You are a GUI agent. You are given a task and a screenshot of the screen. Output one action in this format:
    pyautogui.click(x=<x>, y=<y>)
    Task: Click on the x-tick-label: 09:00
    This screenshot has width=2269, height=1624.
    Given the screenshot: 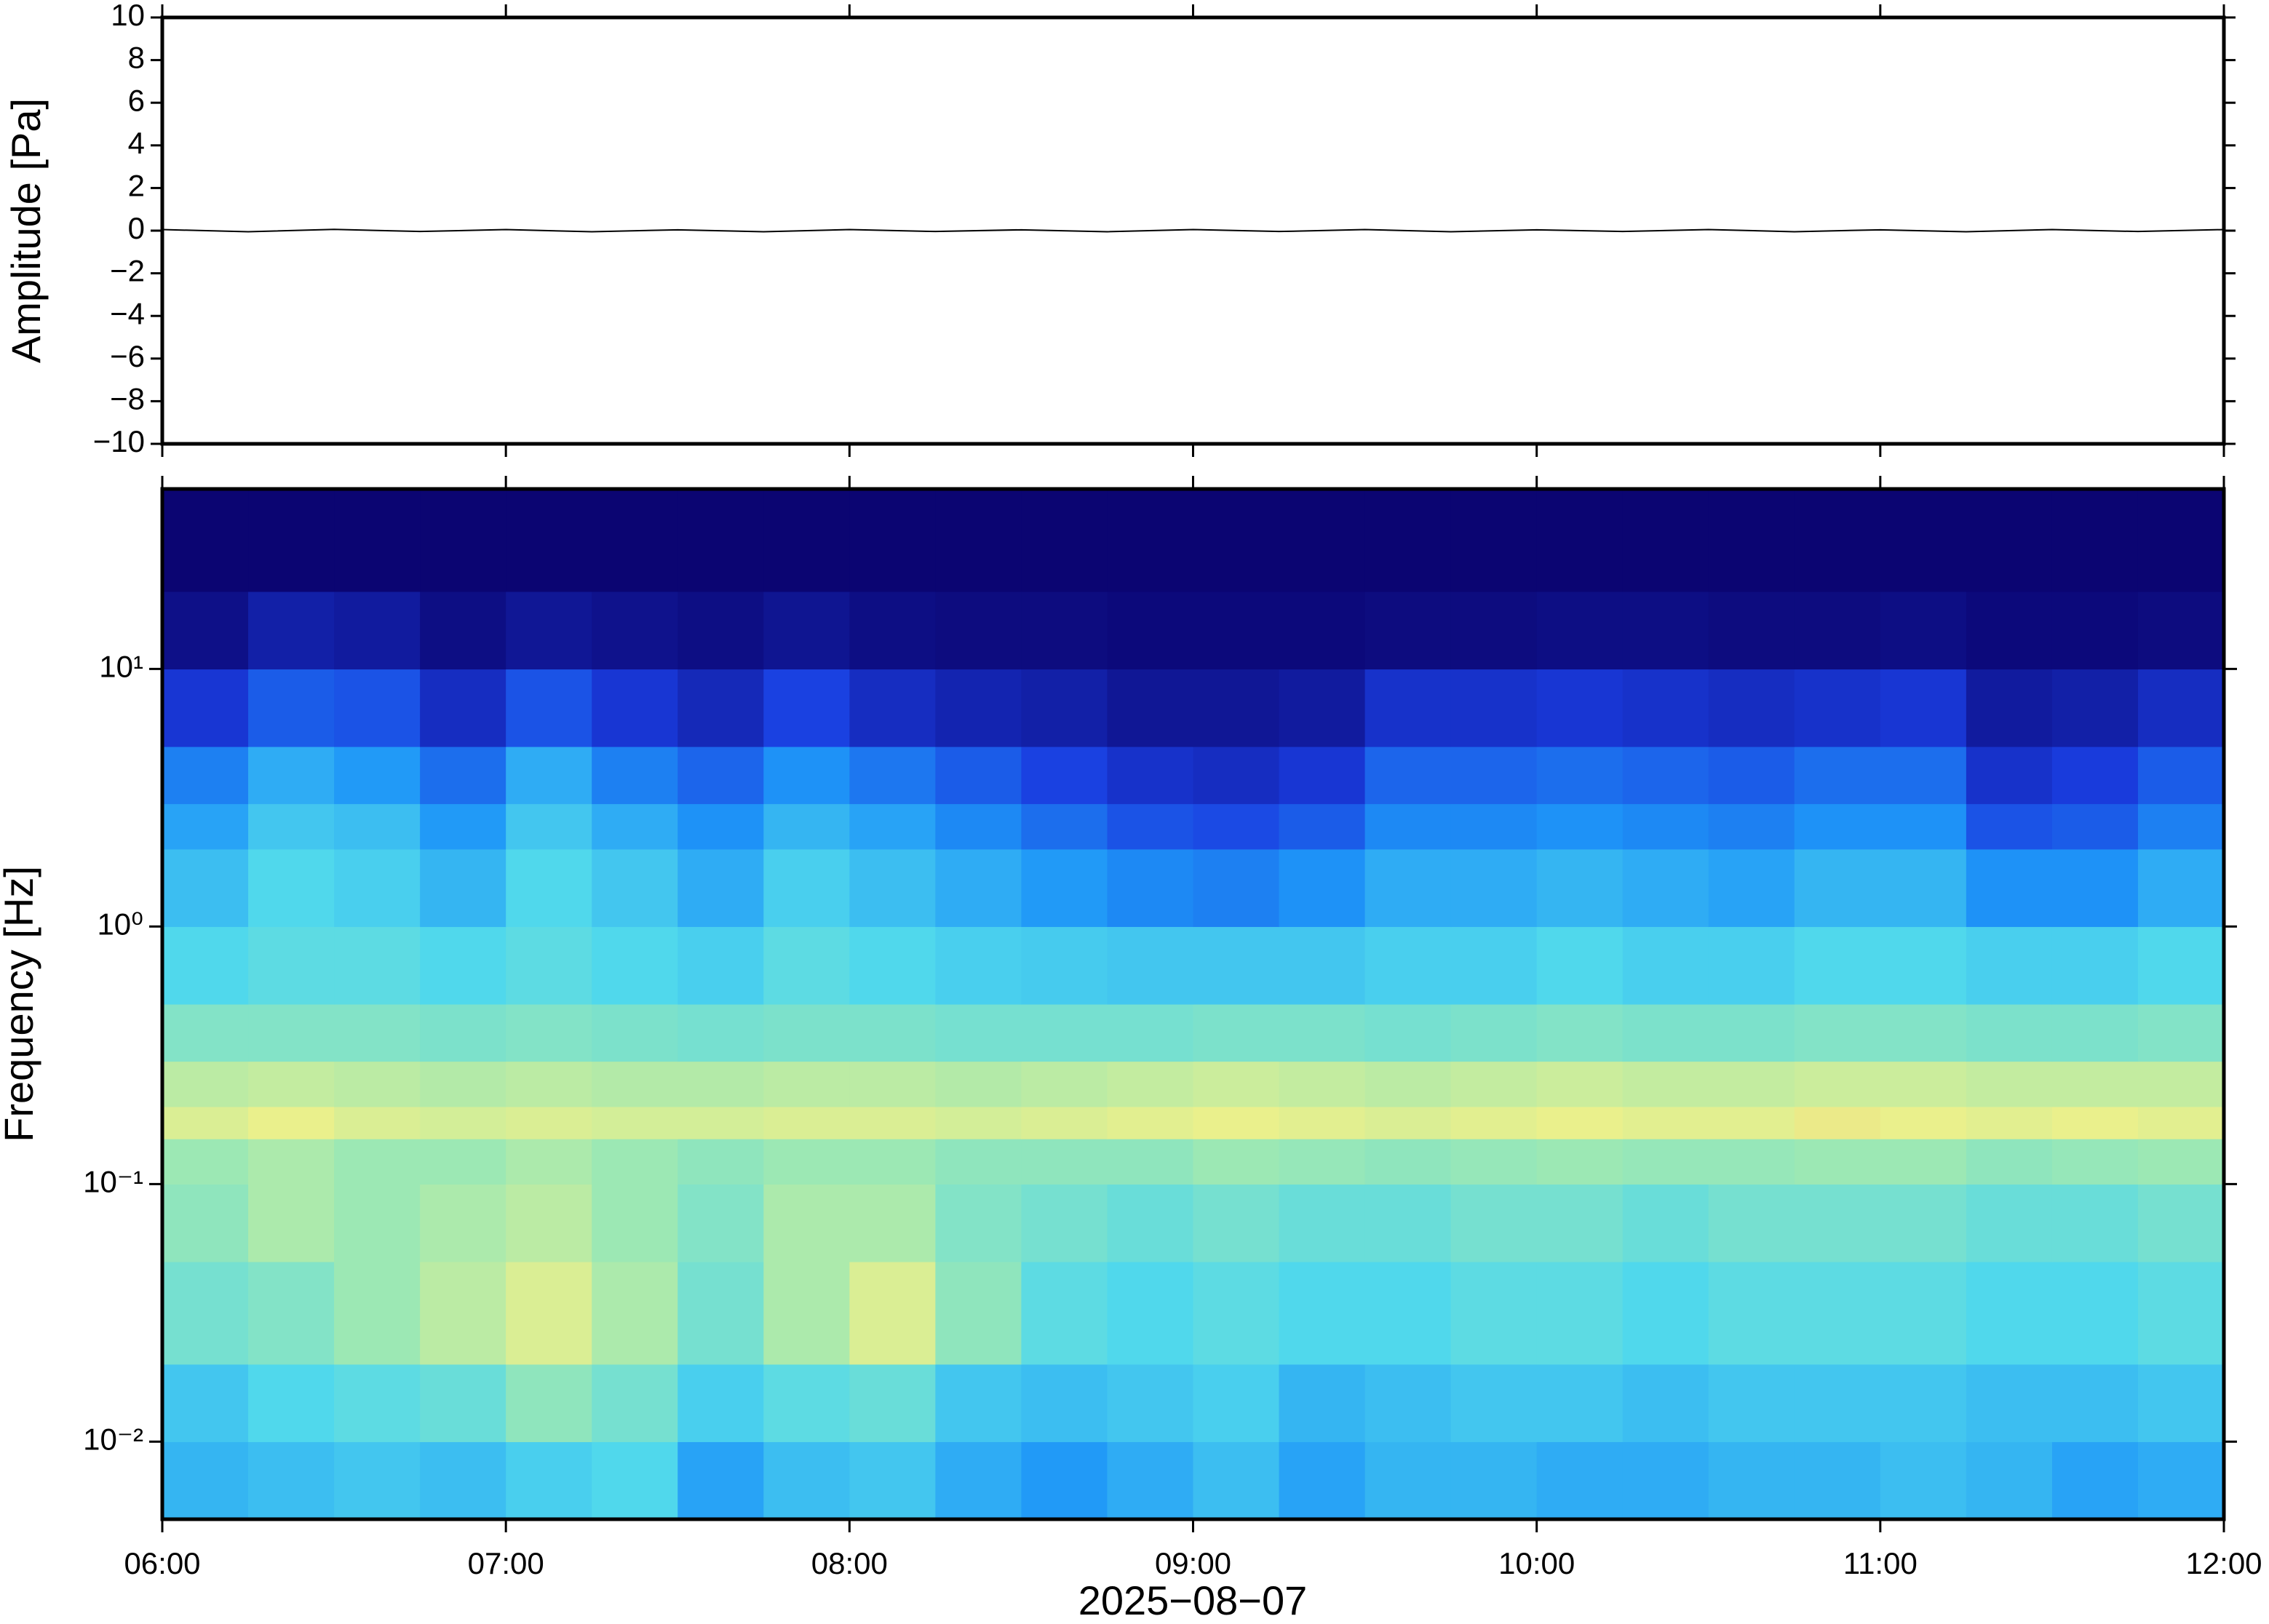 What is the action you would take?
    pyautogui.click(x=1193, y=1563)
    